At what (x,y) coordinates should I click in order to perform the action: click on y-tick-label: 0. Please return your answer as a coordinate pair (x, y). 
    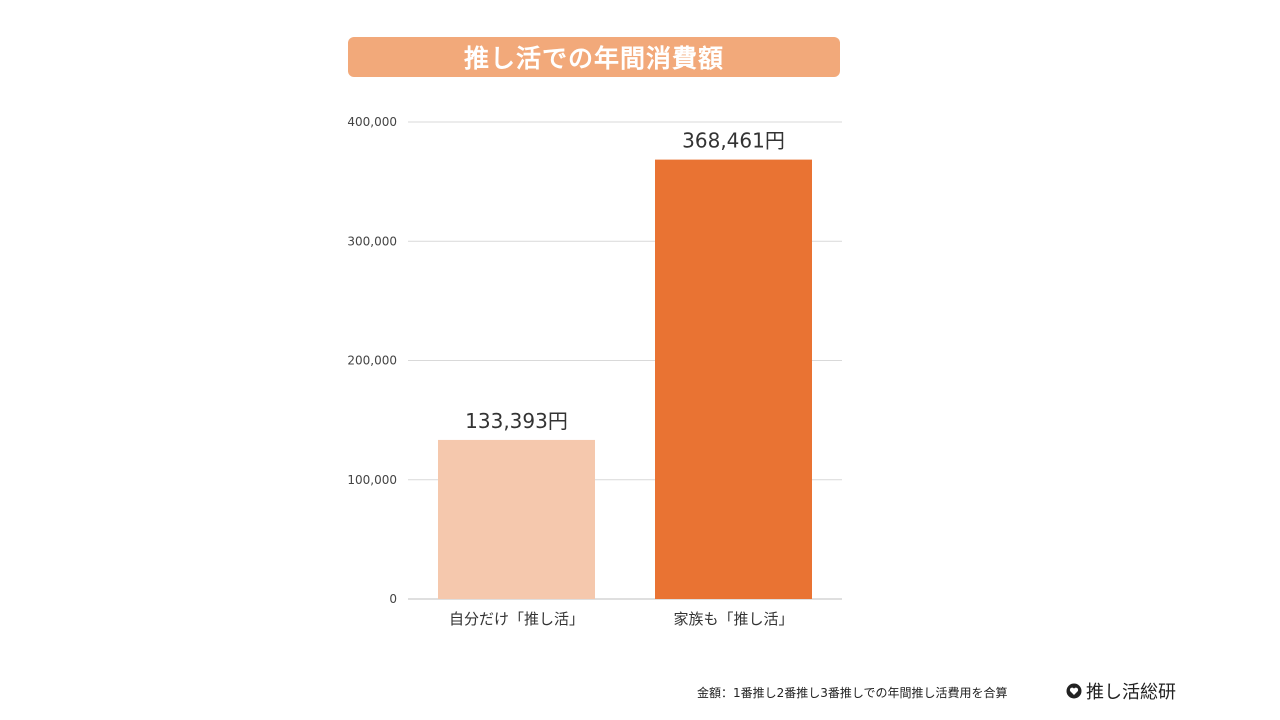
    Looking at the image, I should click on (393, 599).